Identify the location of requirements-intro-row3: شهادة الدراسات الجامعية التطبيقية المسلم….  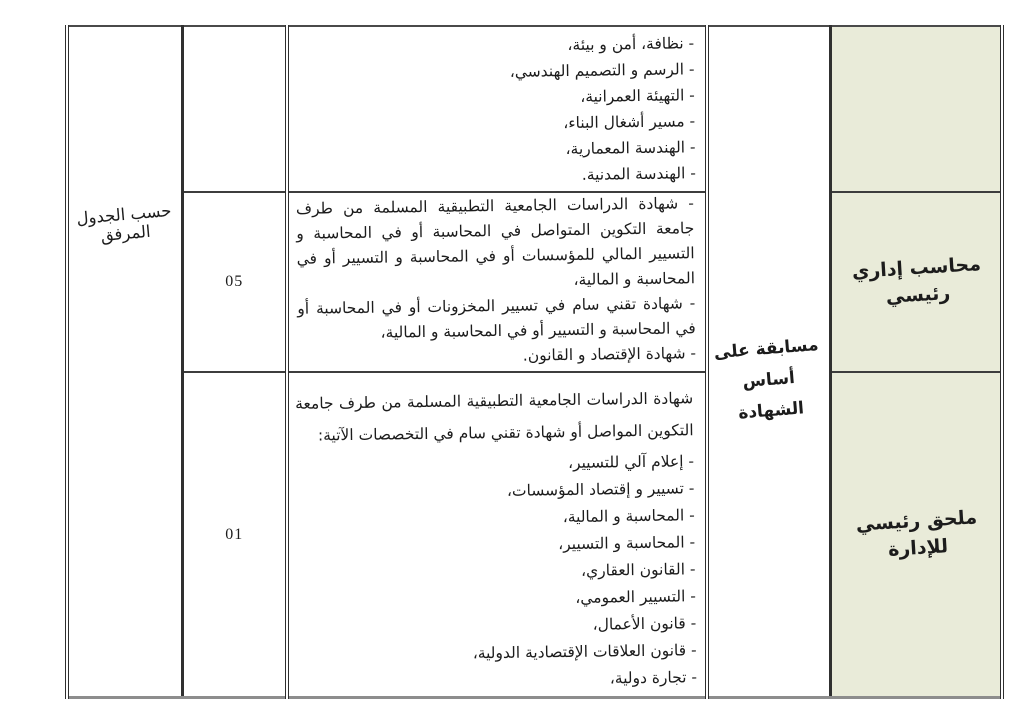
(494, 417).